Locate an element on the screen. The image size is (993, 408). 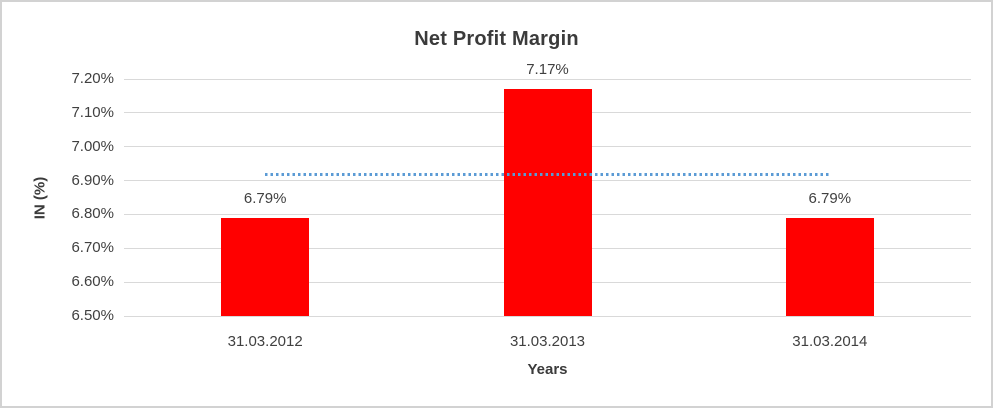
bar-31.03.2014 is located at coordinates (829, 266).